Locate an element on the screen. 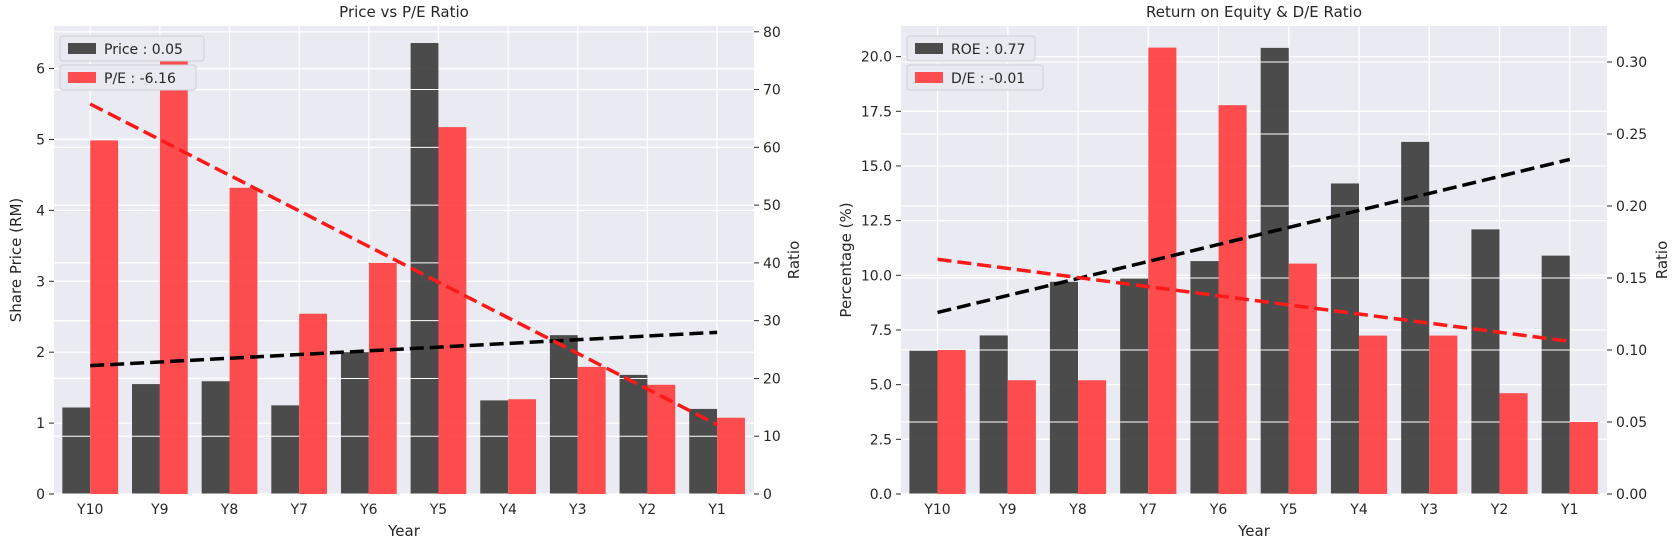 This screenshot has width=1675, height=550. y-tick-label-left: 3 is located at coordinates (40, 282).